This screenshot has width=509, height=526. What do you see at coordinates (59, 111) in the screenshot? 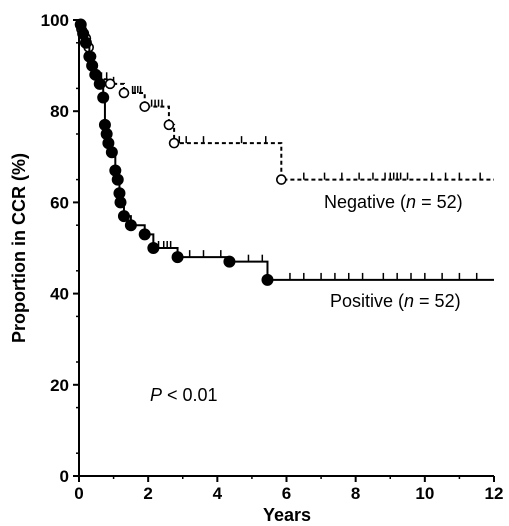
I see `y-tick-label: 80` at bounding box center [59, 111].